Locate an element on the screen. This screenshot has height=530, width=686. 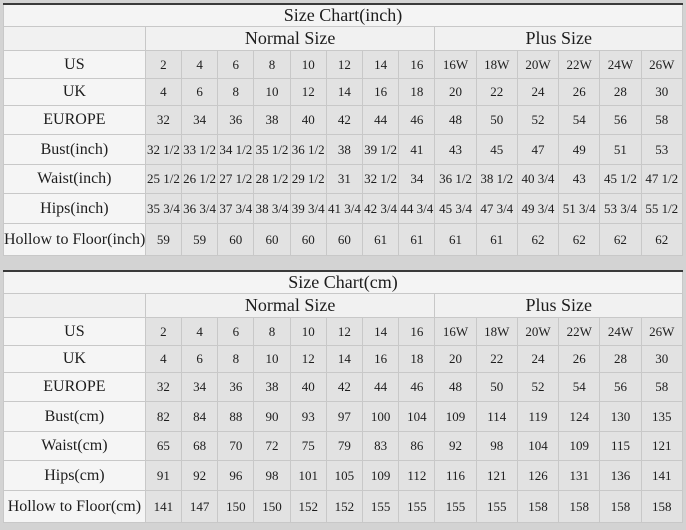
row-label: Bust(inch) is located at coordinates (74, 149).